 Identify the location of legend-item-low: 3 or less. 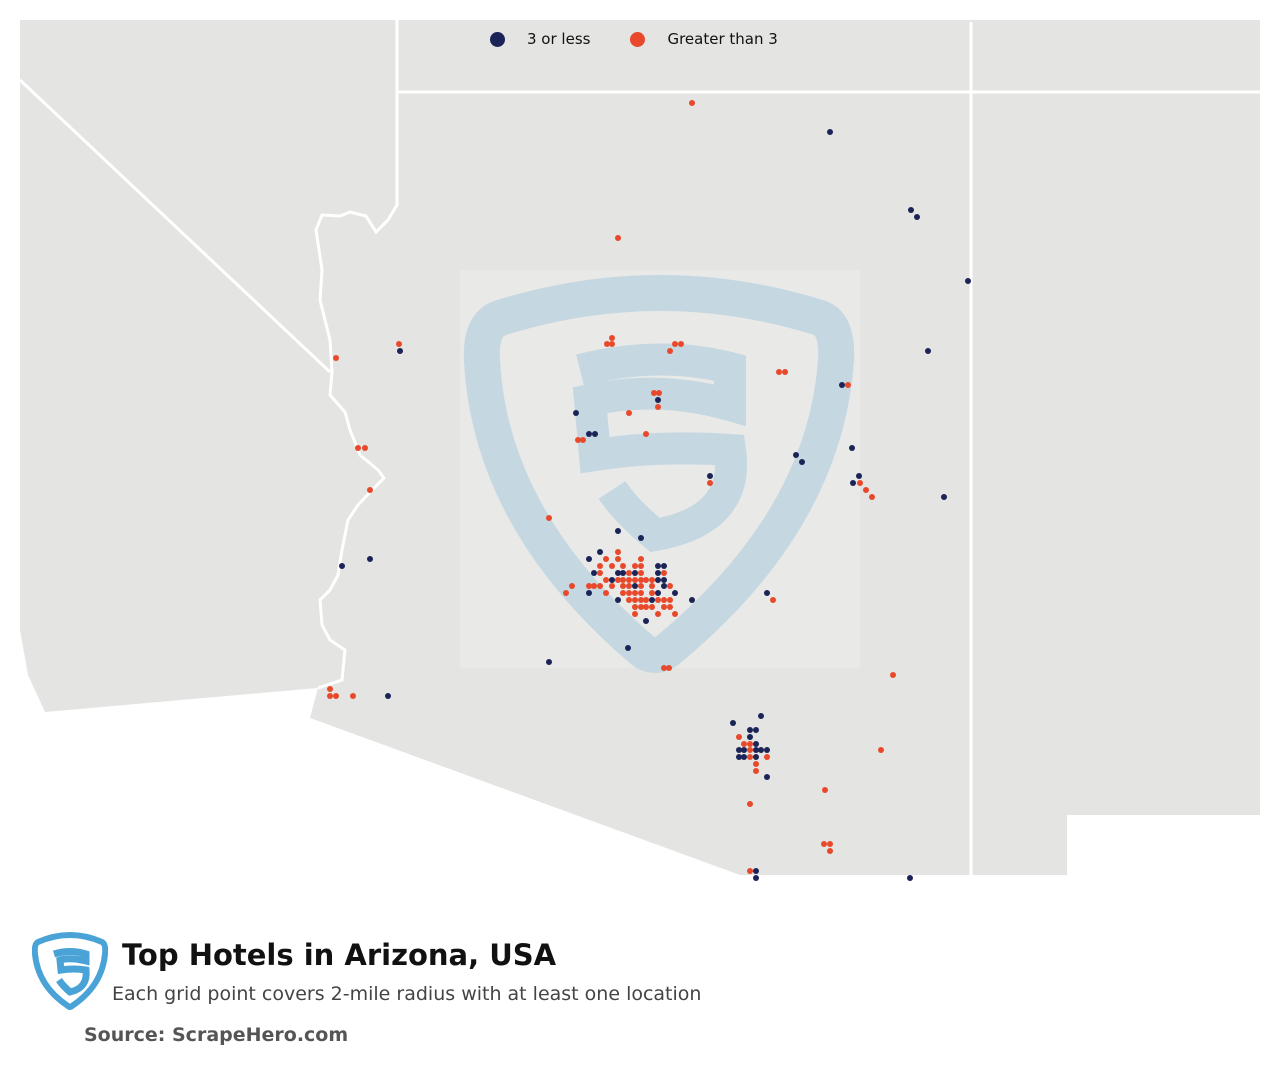
(540, 39).